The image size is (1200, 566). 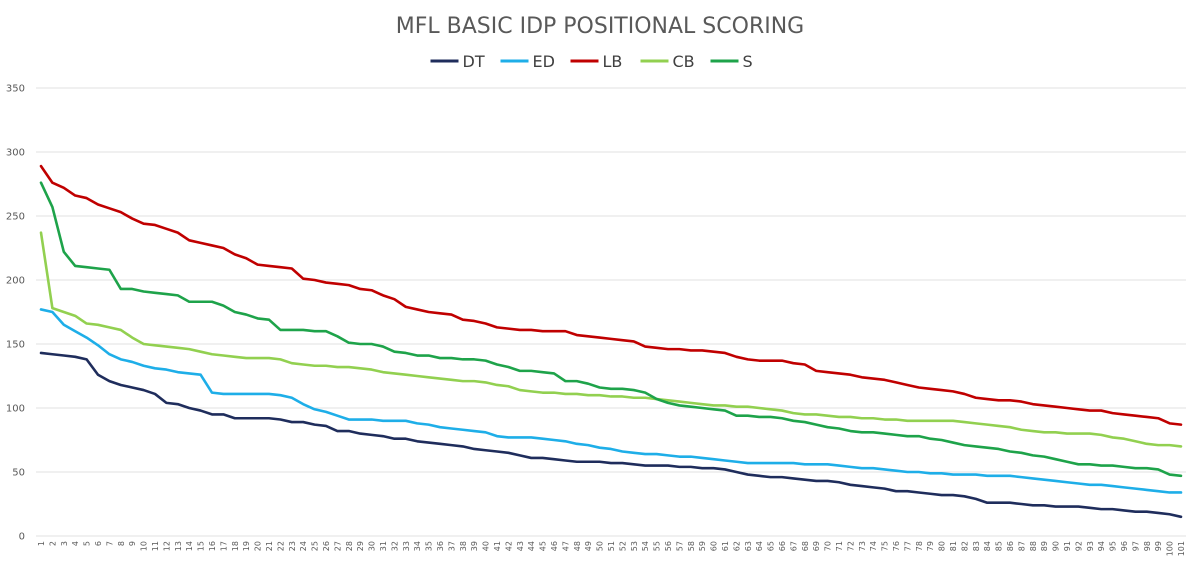 What do you see at coordinates (15, 313) in the screenshot?
I see `y-axis: 0 50 100 150 200 250 300 350` at bounding box center [15, 313].